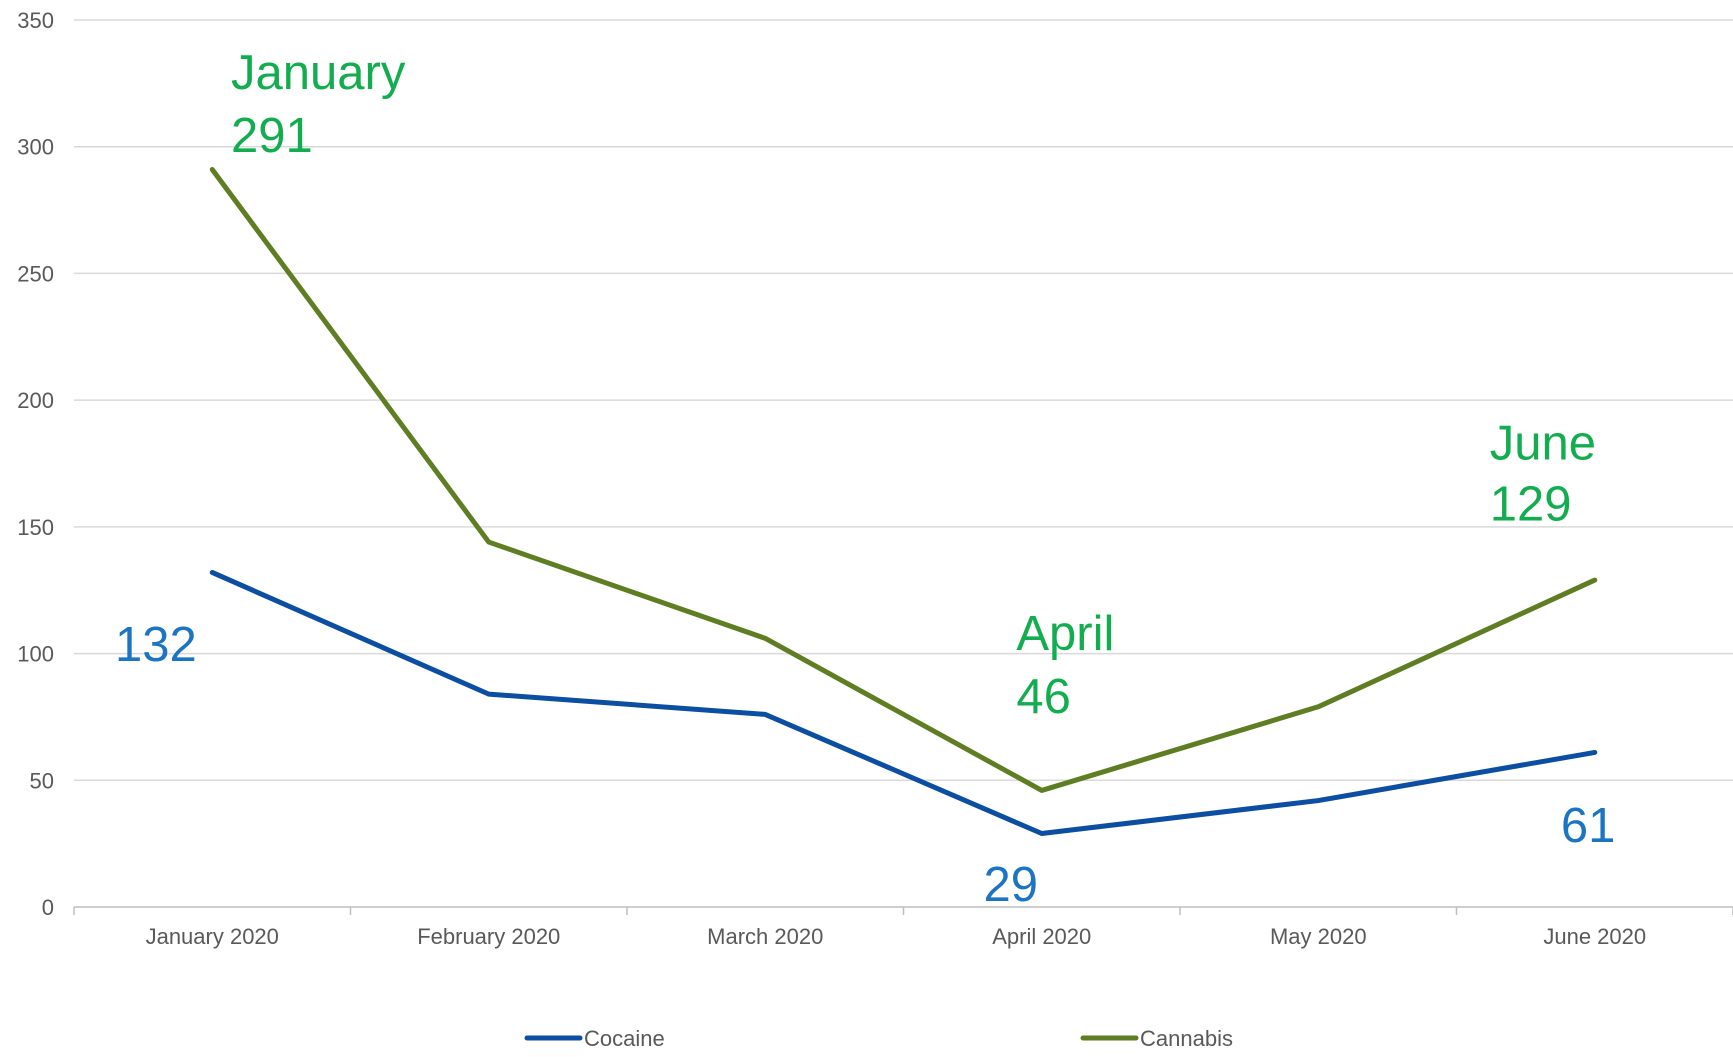  I want to click on data-label: 129, so click(1531, 504).